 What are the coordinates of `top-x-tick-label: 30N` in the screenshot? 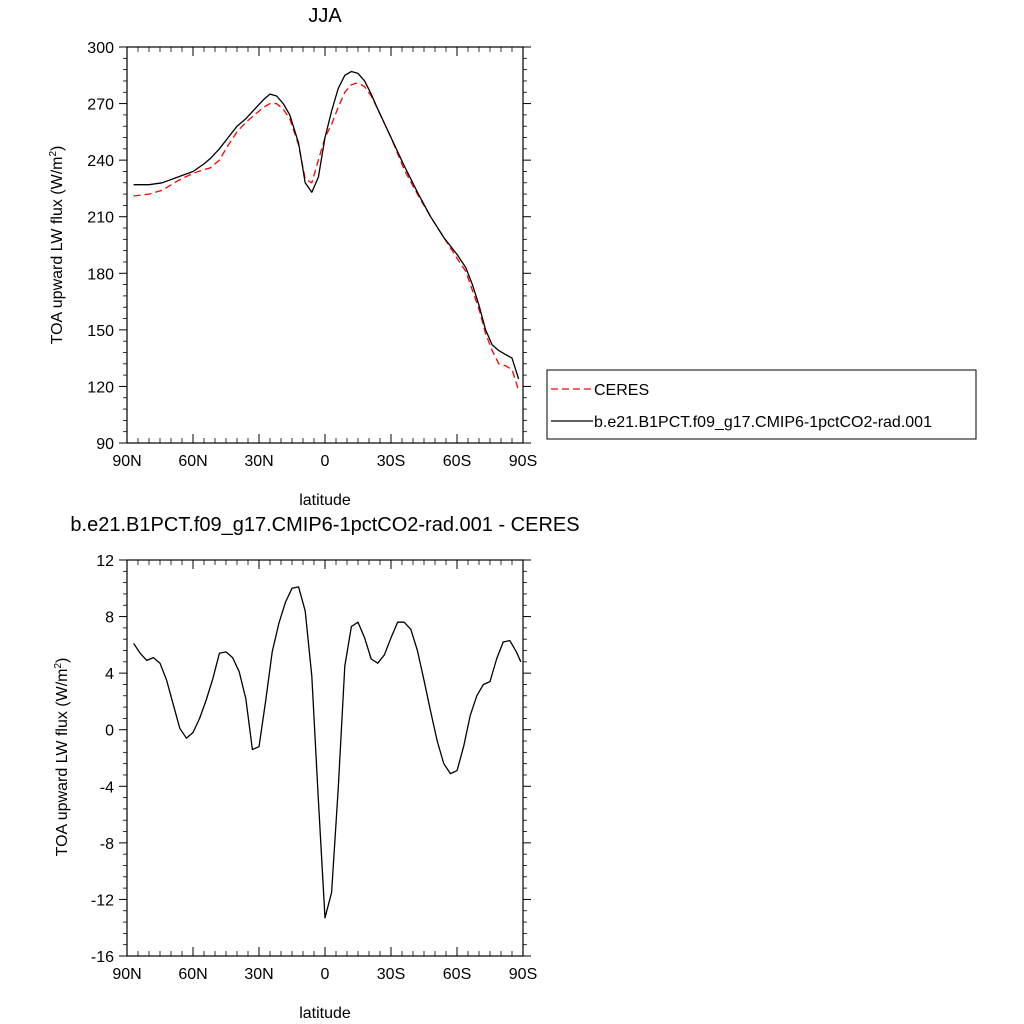 It's located at (258, 461).